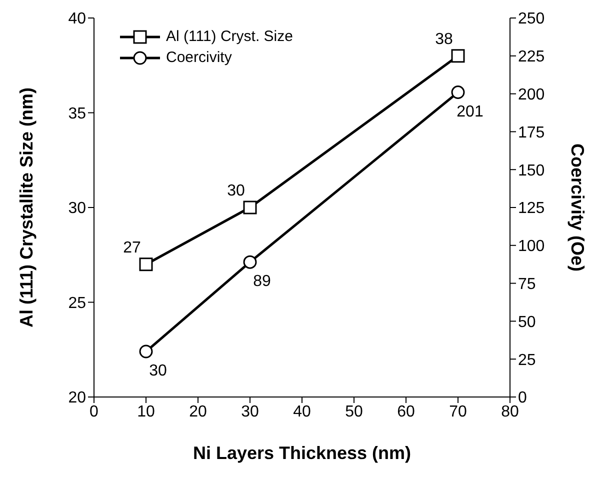 Image resolution: width=604 pixels, height=485 pixels. Describe the element at coordinates (302, 453) in the screenshot. I see `x-axis-title: Ni Layers Thickness (nm)` at that location.